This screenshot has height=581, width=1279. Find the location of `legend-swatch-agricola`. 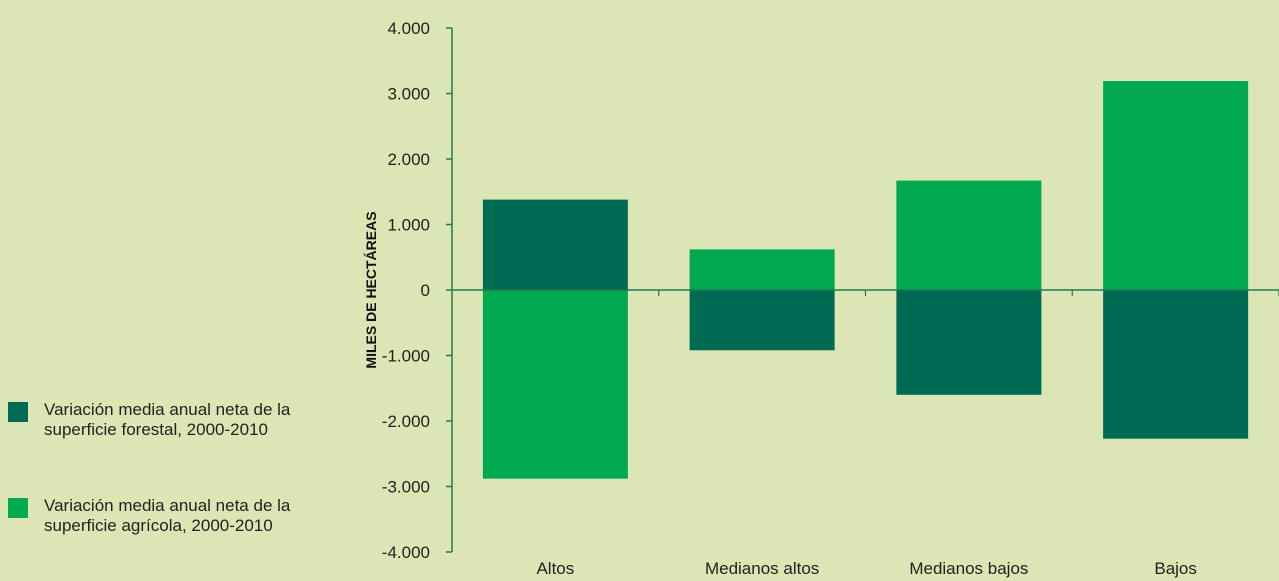

legend-swatch-agricola is located at coordinates (18, 508).